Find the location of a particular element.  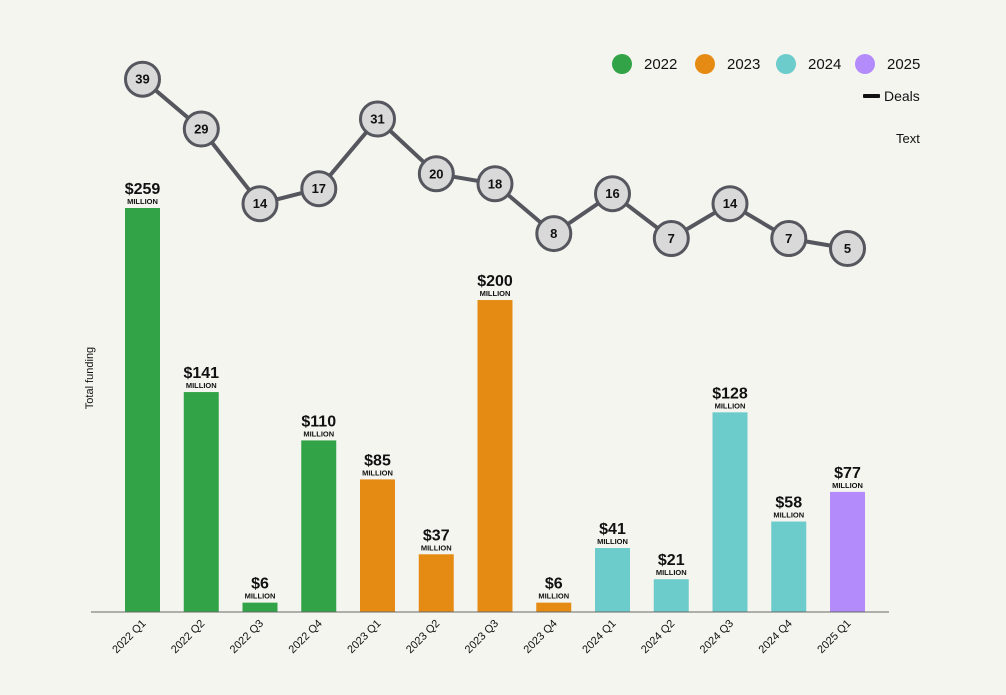

bar-2023-q1 is located at coordinates (377, 545).